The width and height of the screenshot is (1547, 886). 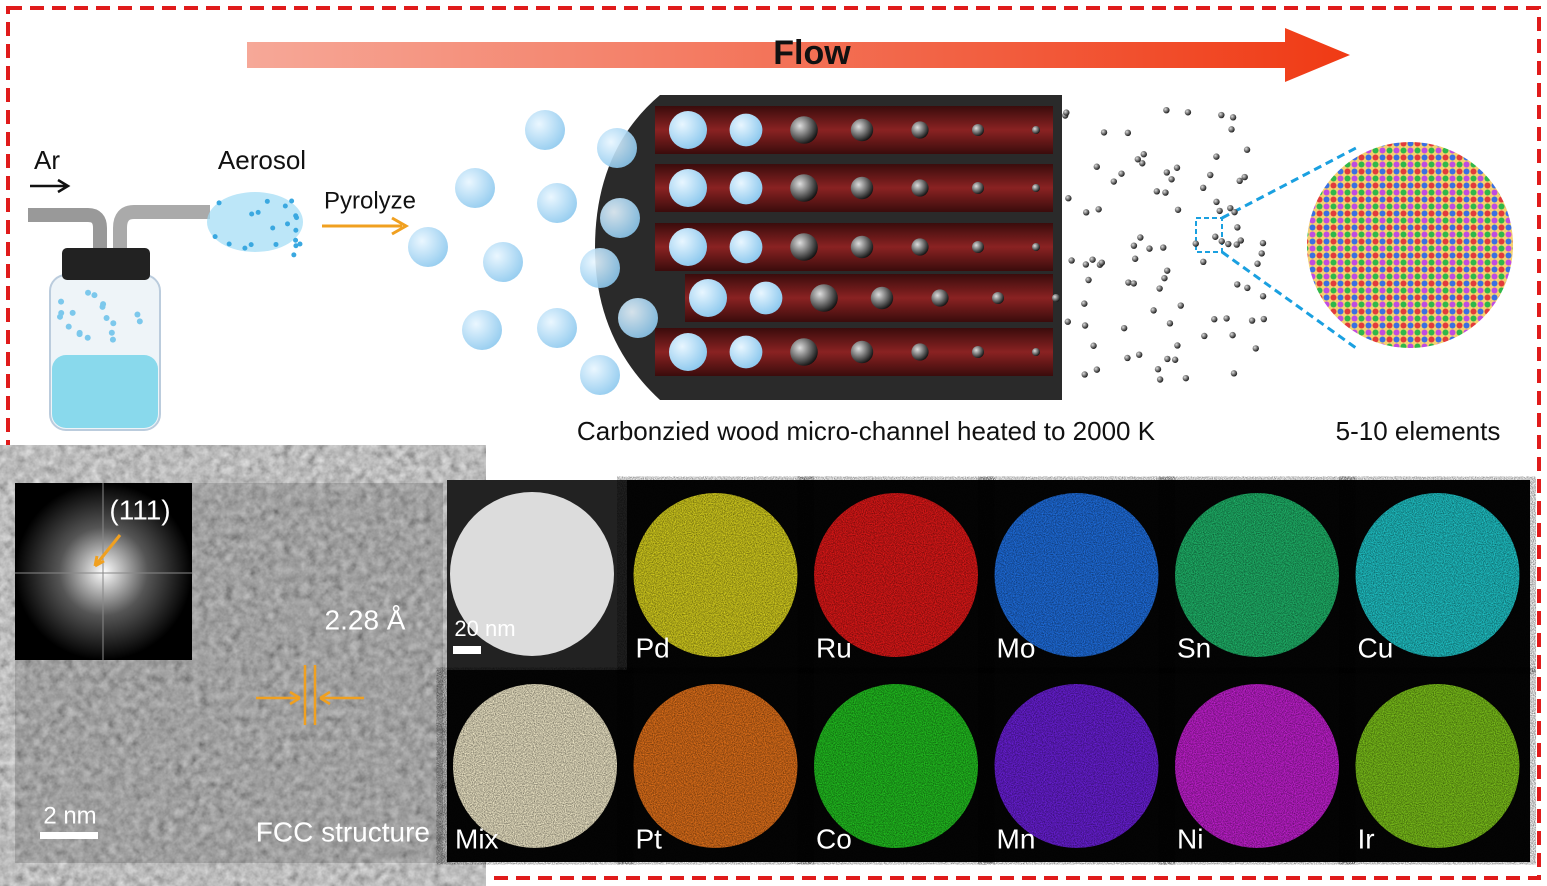 I want to click on eds-tile: Co, so click(x=896, y=769).